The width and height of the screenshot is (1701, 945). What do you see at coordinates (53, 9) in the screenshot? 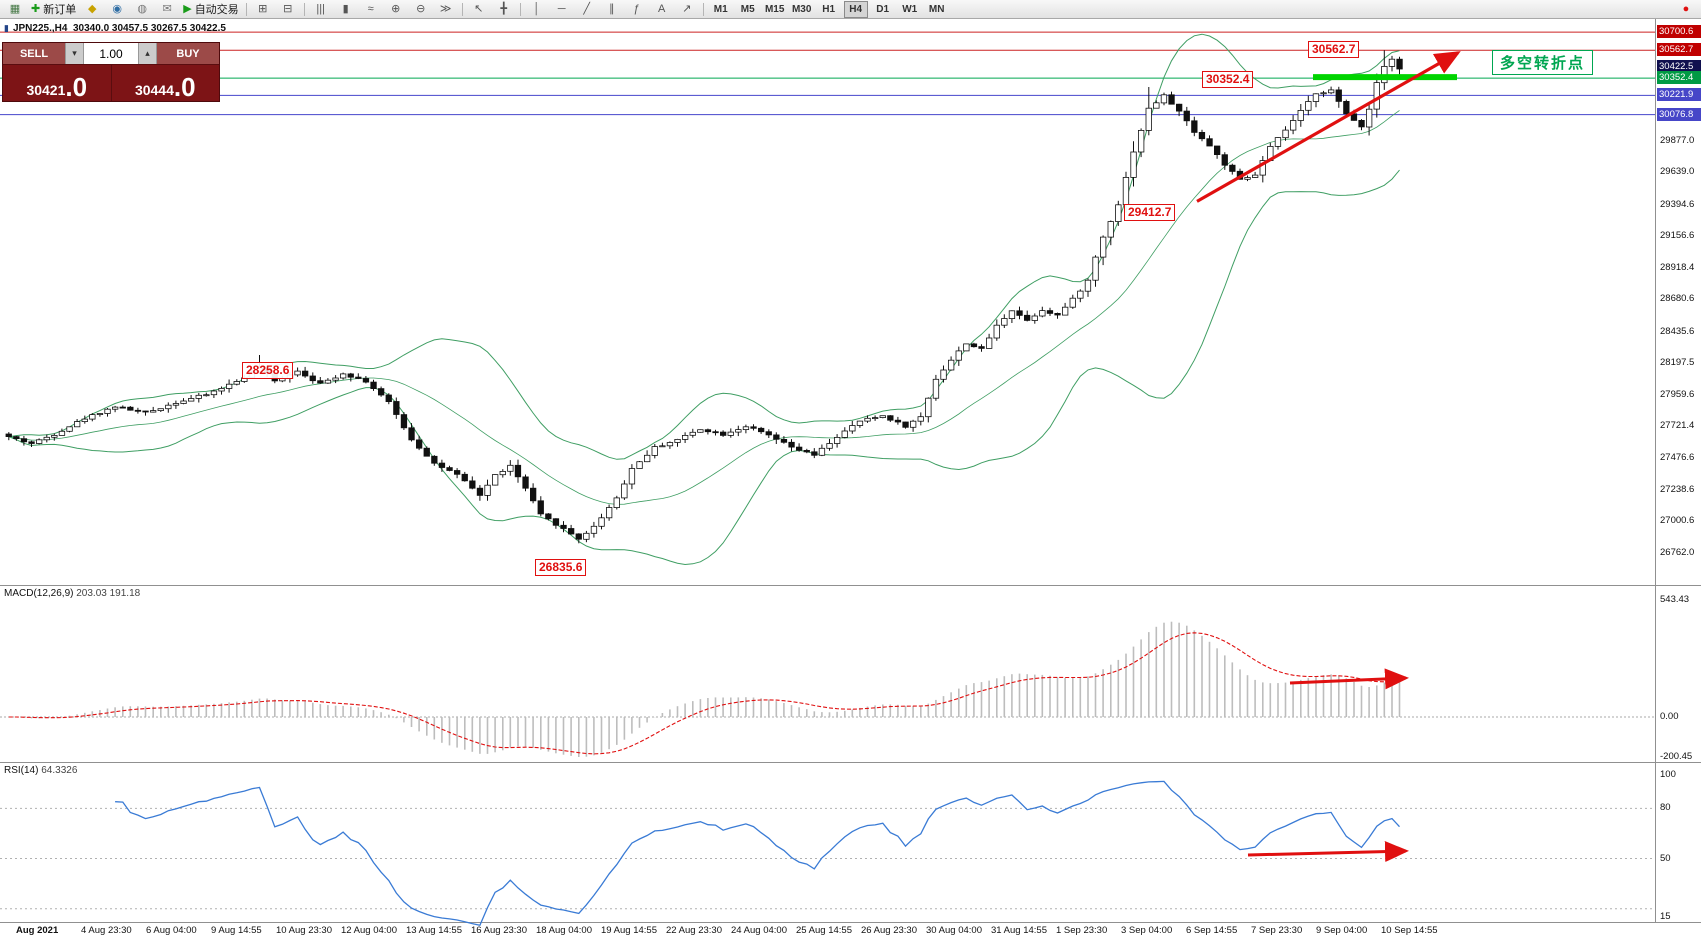
I see `new-order-button: ✚ 新订单` at bounding box center [53, 9].